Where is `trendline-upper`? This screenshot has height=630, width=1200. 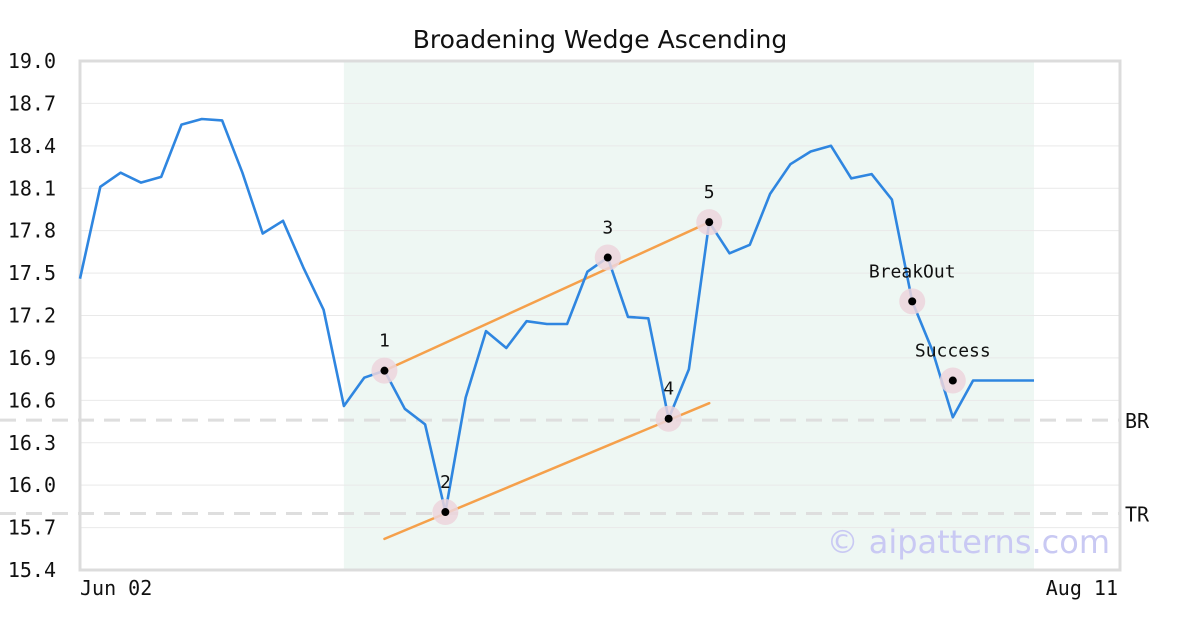 trendline-upper is located at coordinates (547, 296).